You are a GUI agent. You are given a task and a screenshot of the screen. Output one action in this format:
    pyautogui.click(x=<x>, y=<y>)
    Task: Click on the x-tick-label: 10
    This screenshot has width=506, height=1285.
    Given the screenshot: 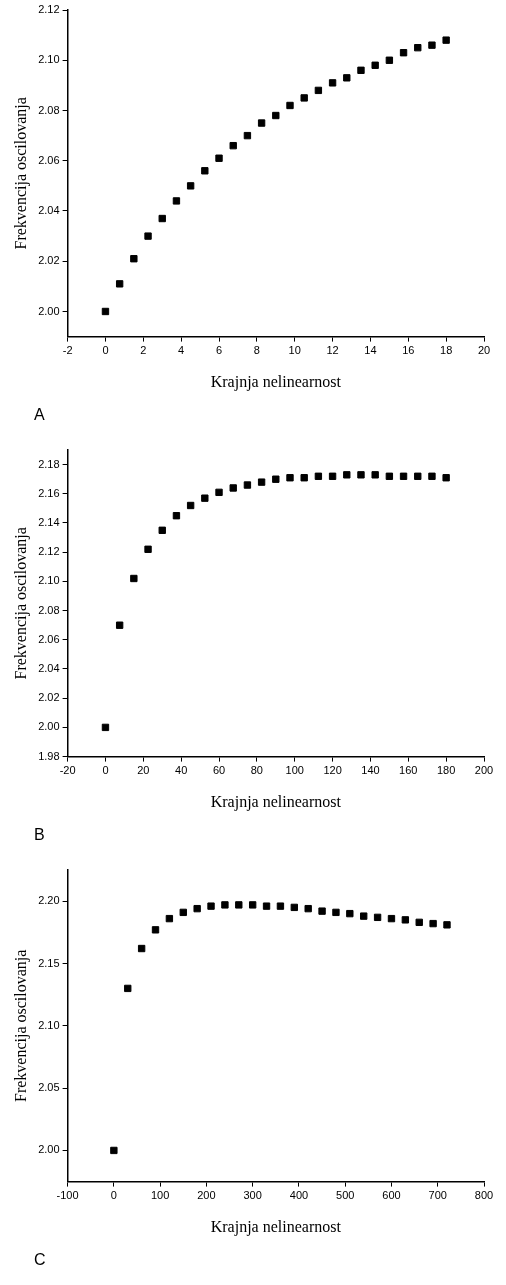 What is the action you would take?
    pyautogui.click(x=294, y=350)
    